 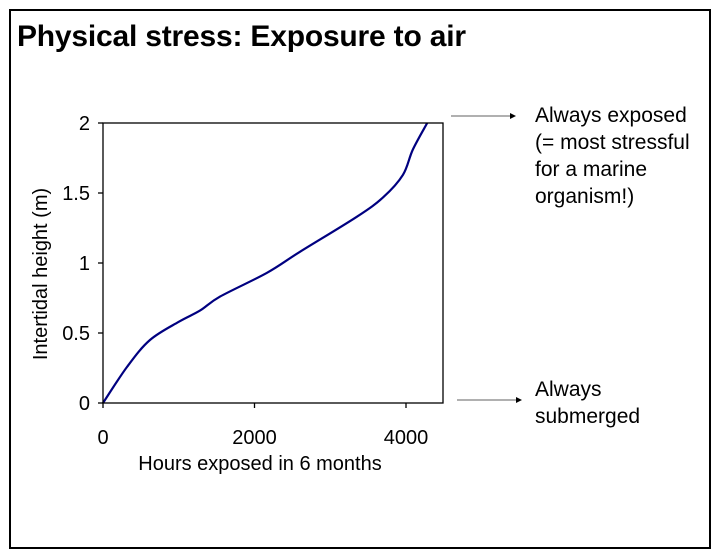 What do you see at coordinates (591, 169) in the screenshot?
I see `annotation-line: for a marine` at bounding box center [591, 169].